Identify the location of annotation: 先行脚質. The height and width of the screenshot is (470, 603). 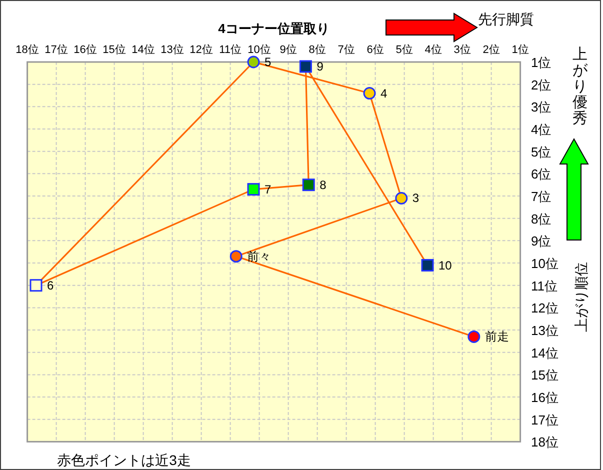
(506, 19).